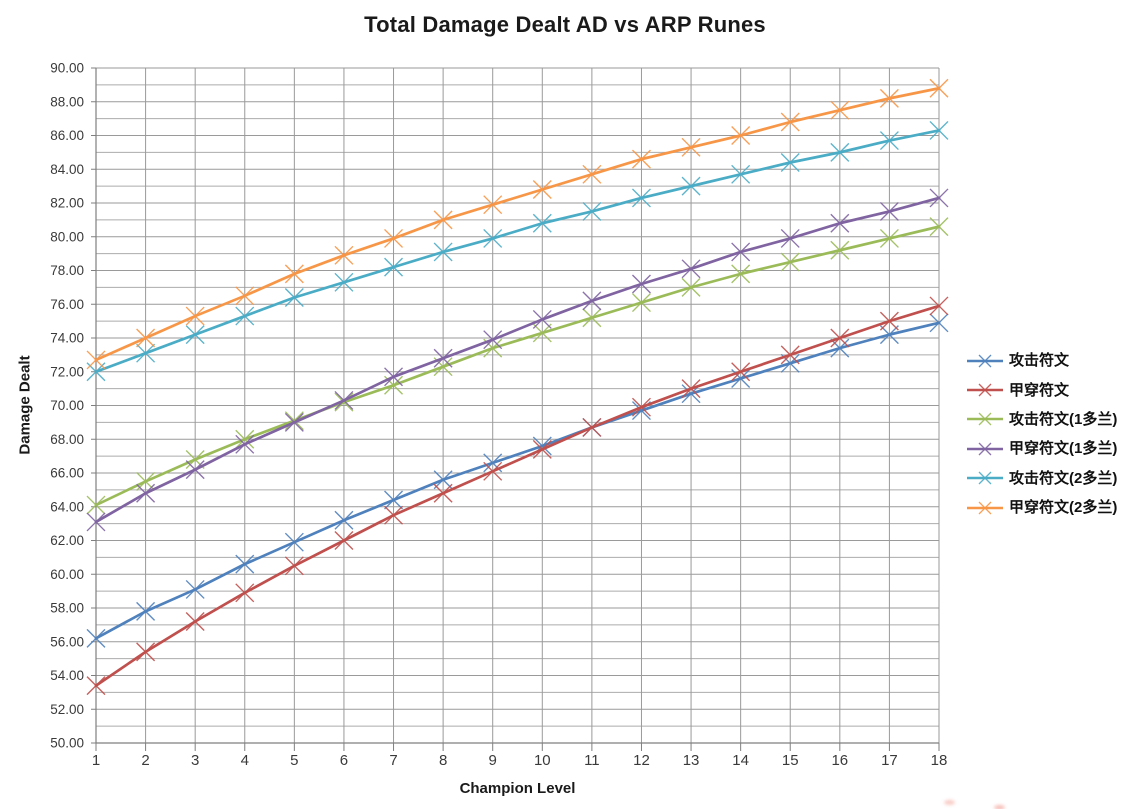  I want to click on y-tick-label: 88.00, so click(67, 101).